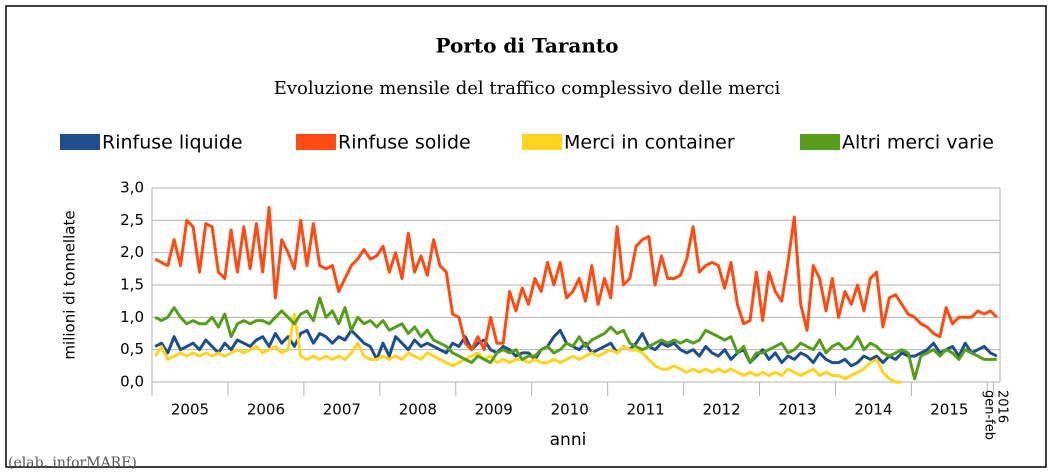  What do you see at coordinates (1002, 406) in the screenshot?
I see `x-tick-label: 2016` at bounding box center [1002, 406].